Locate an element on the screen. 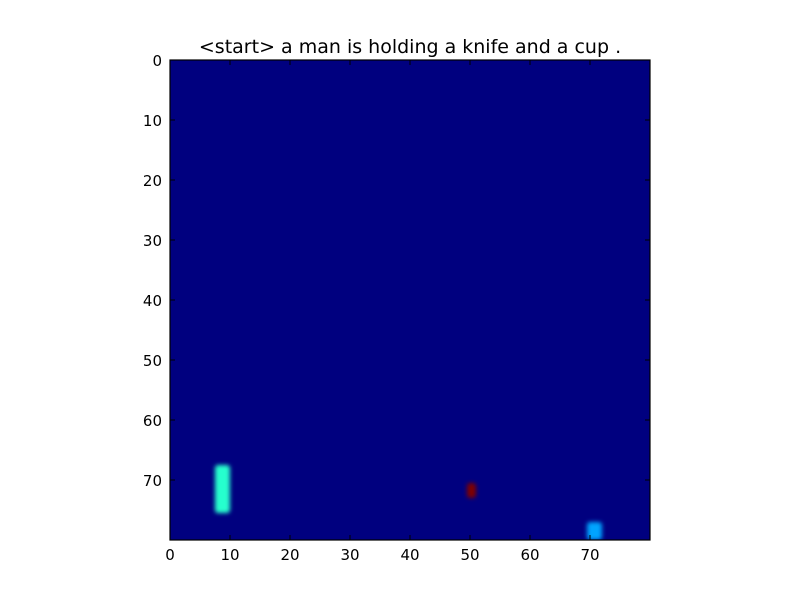  y-tick-label: 0 is located at coordinates (157, 61).